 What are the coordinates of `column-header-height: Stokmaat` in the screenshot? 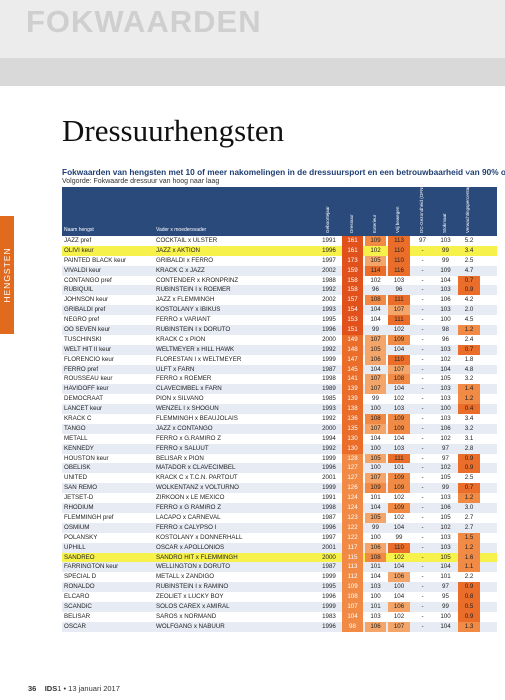 It's located at (444, 223).